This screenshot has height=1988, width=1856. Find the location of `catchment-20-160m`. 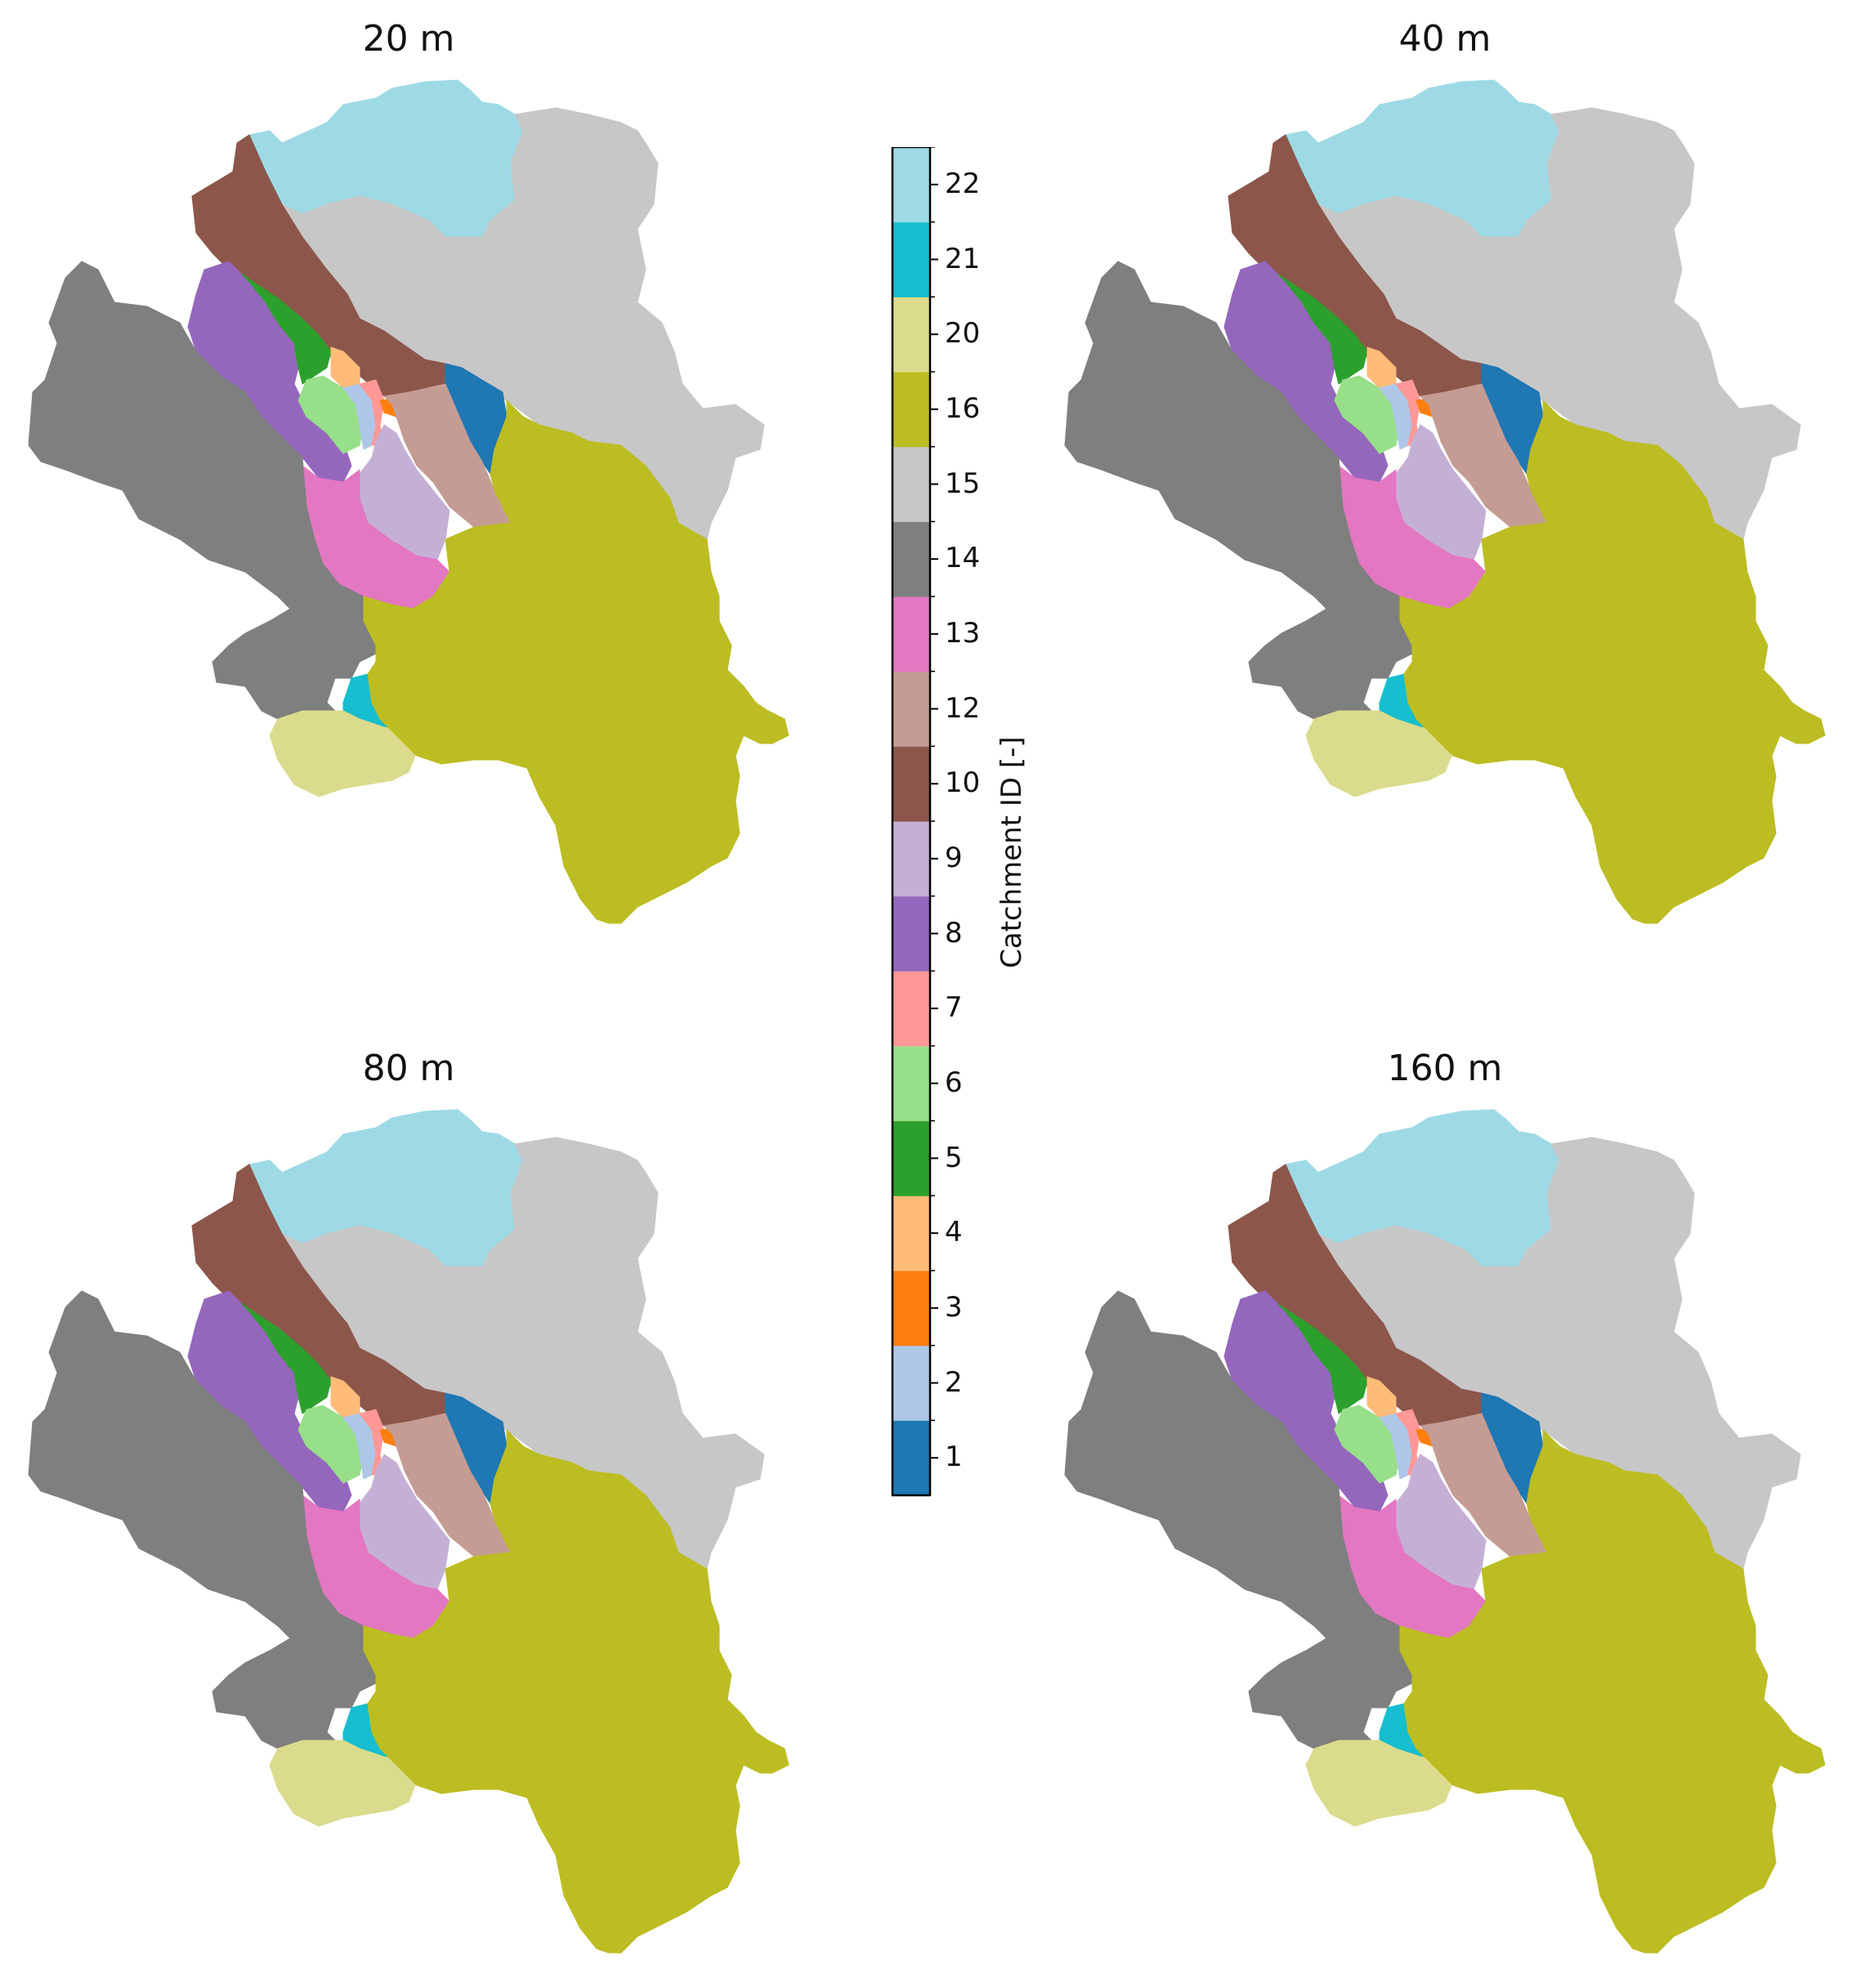

catchment-20-160m is located at coordinates (1379, 1783).